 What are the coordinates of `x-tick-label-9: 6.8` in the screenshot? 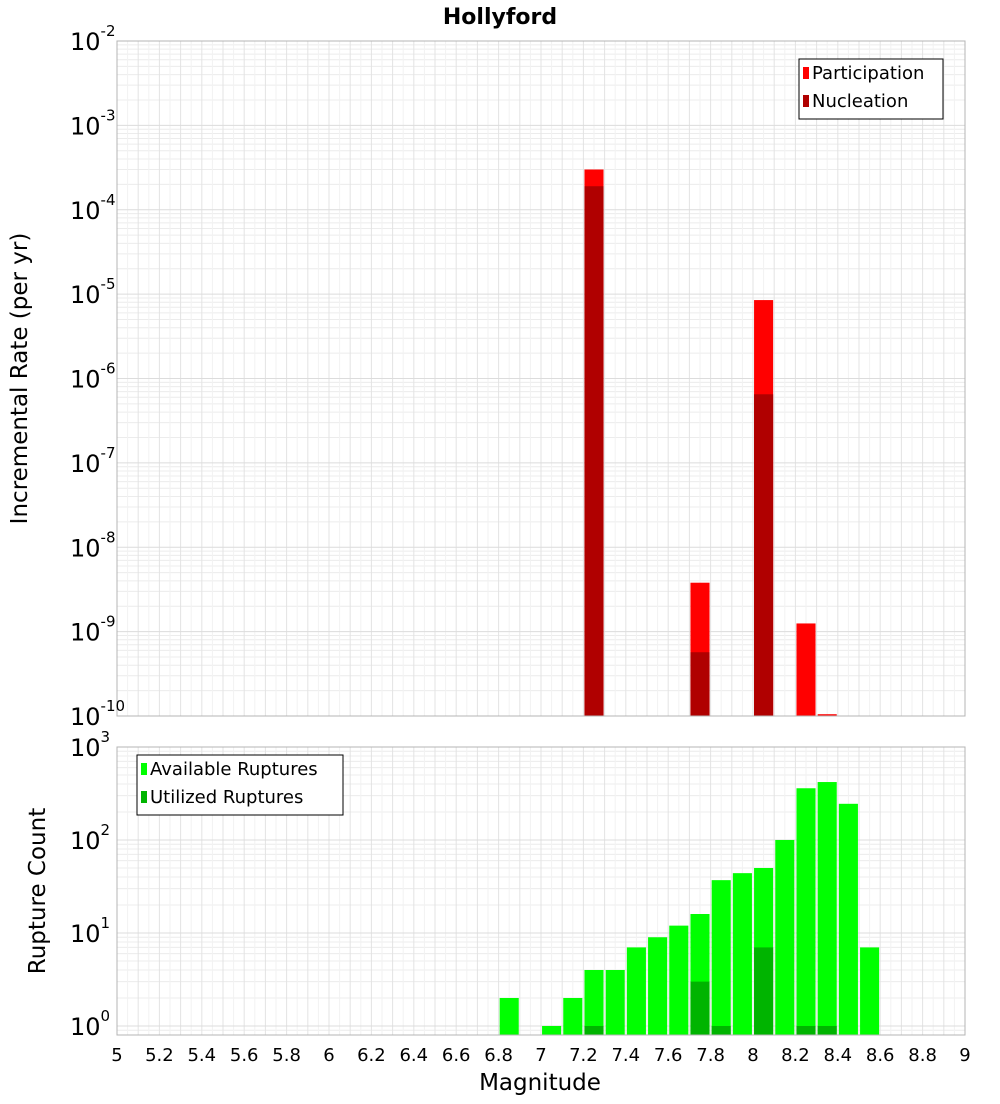 It's located at (498, 1055).